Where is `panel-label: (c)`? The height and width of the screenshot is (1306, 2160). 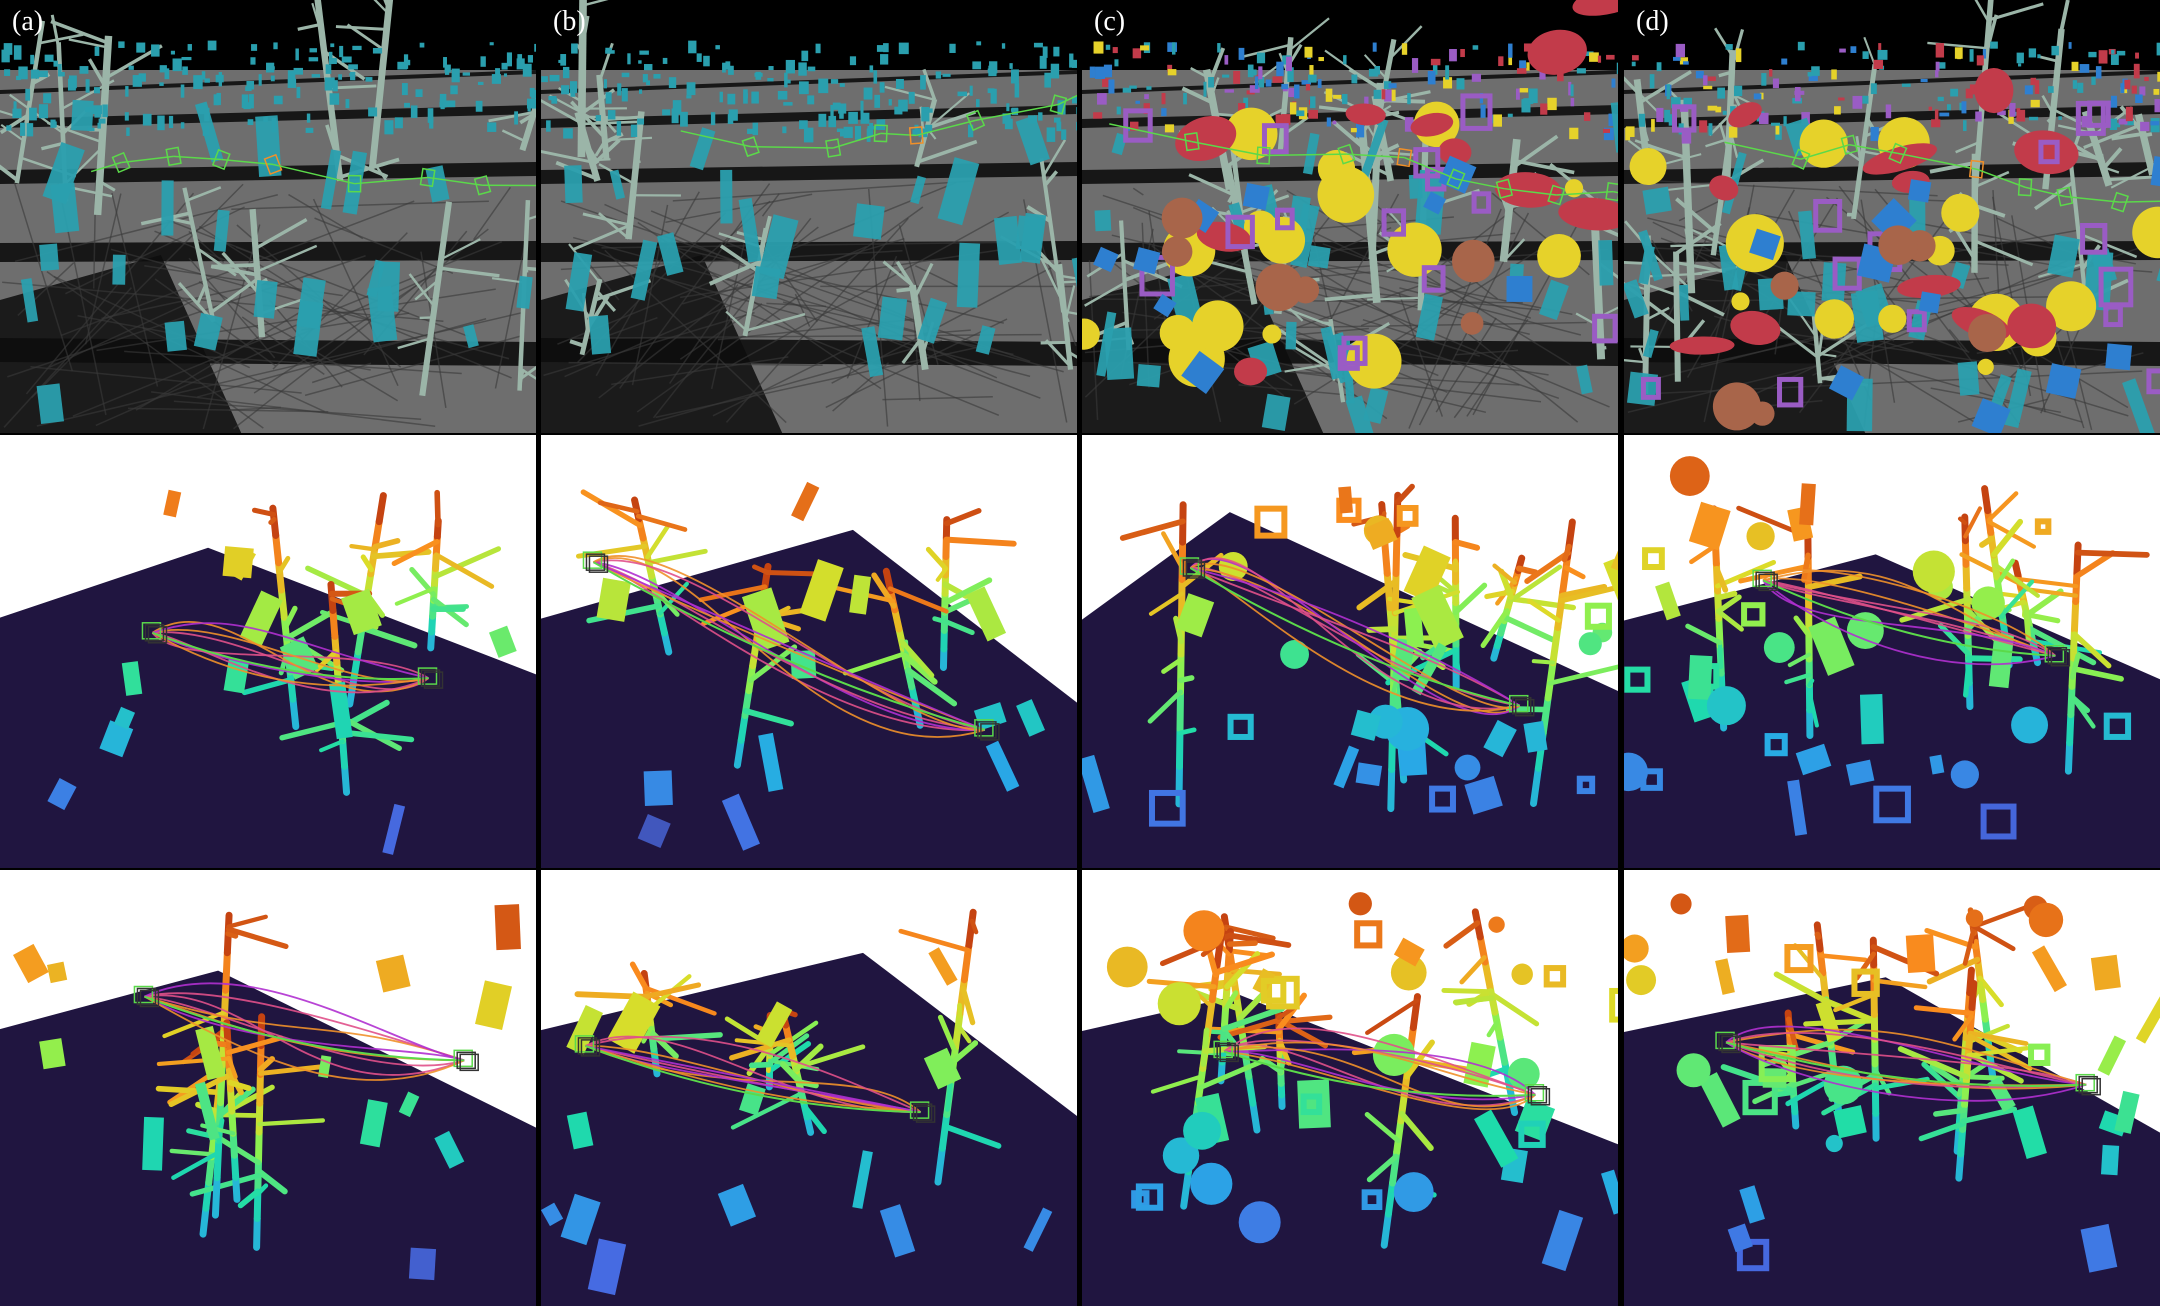
panel-label: (c) is located at coordinates (1110, 21).